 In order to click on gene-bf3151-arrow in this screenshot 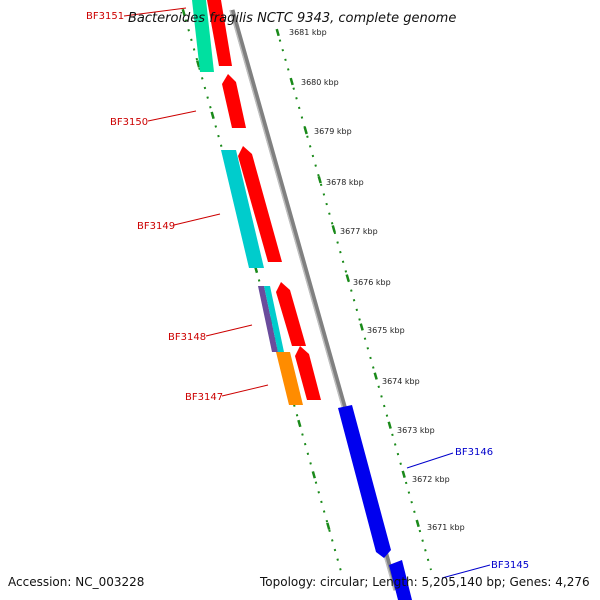, I will do `click(219, 33)`.